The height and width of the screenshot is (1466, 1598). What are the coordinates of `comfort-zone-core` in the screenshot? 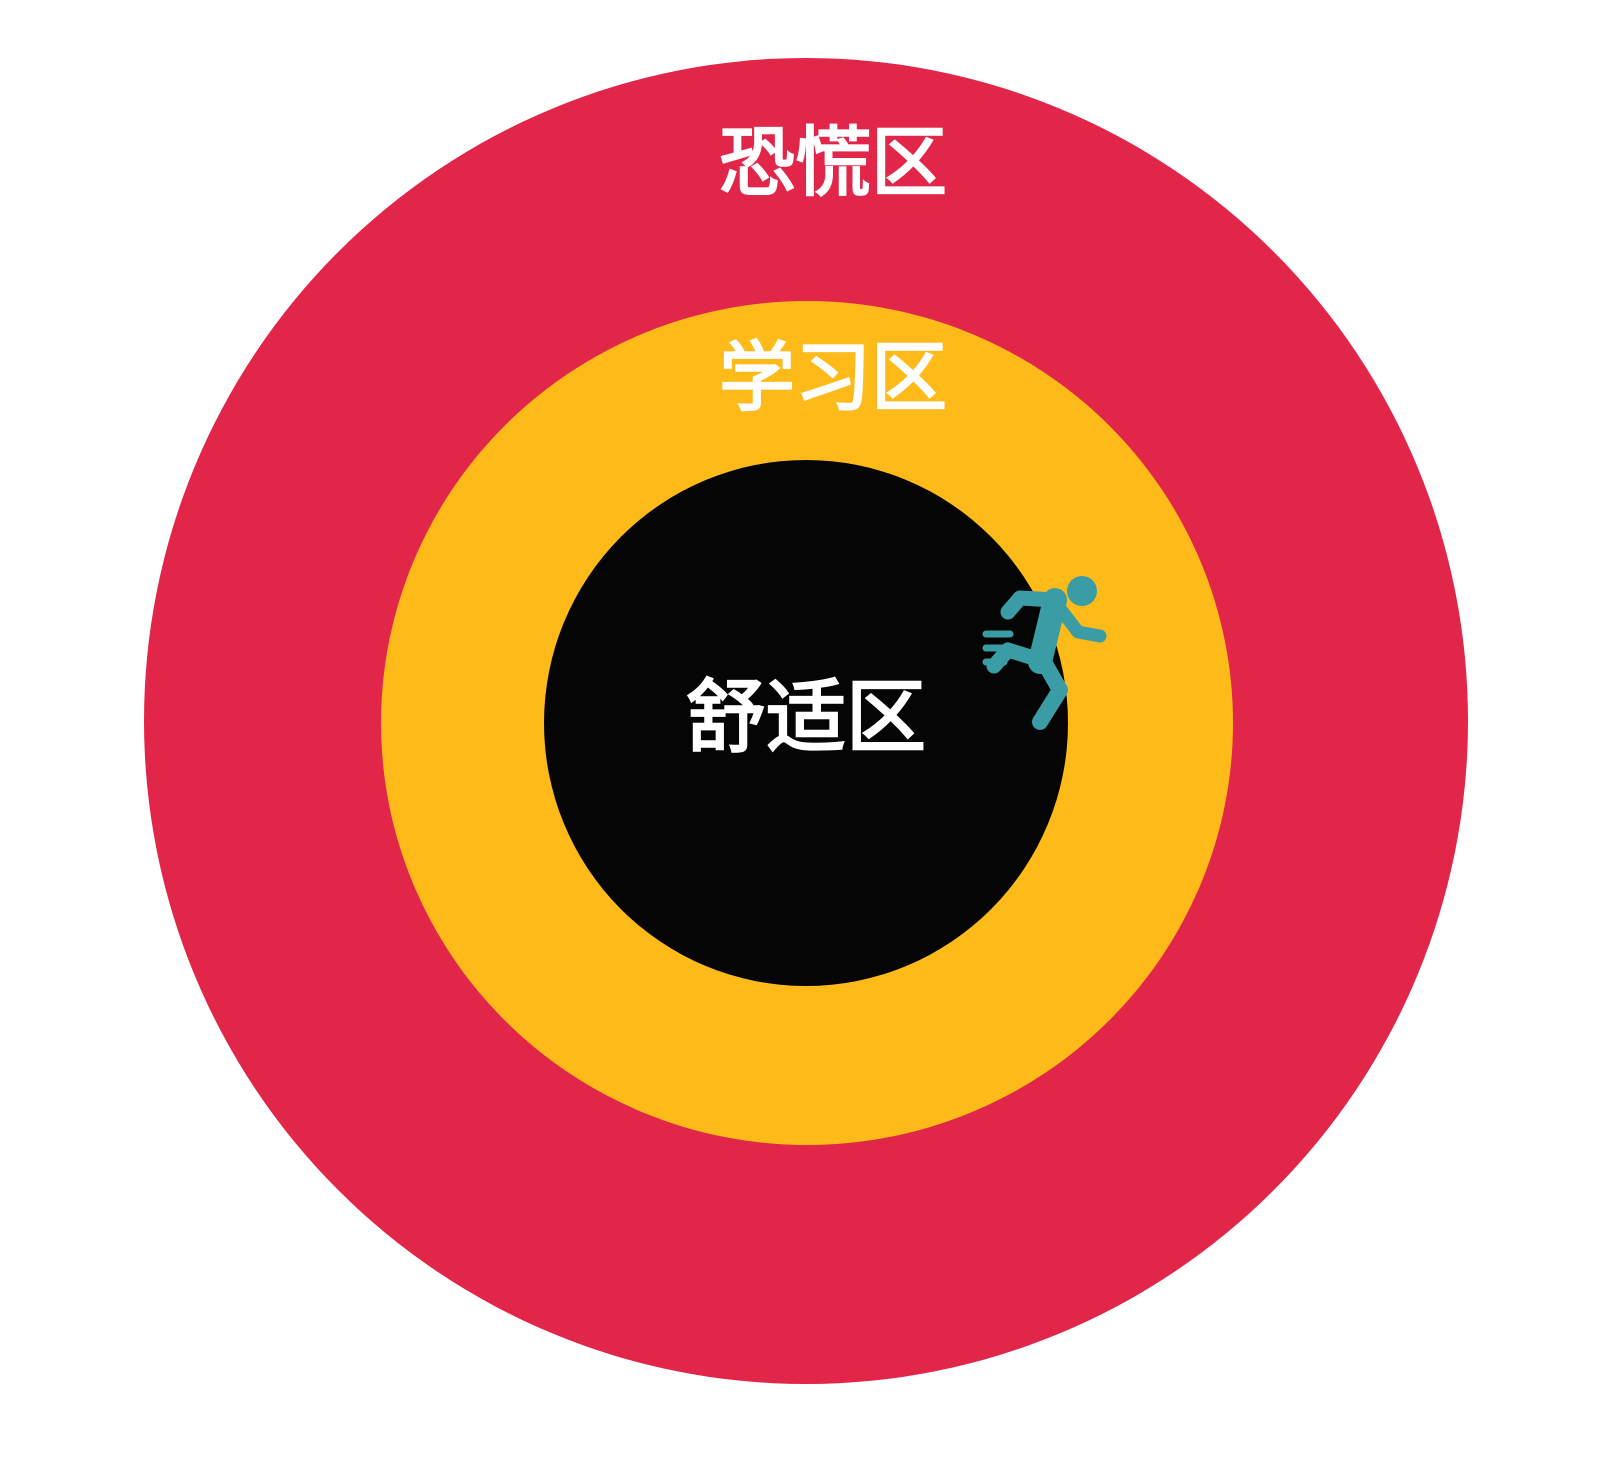 It's located at (806, 723).